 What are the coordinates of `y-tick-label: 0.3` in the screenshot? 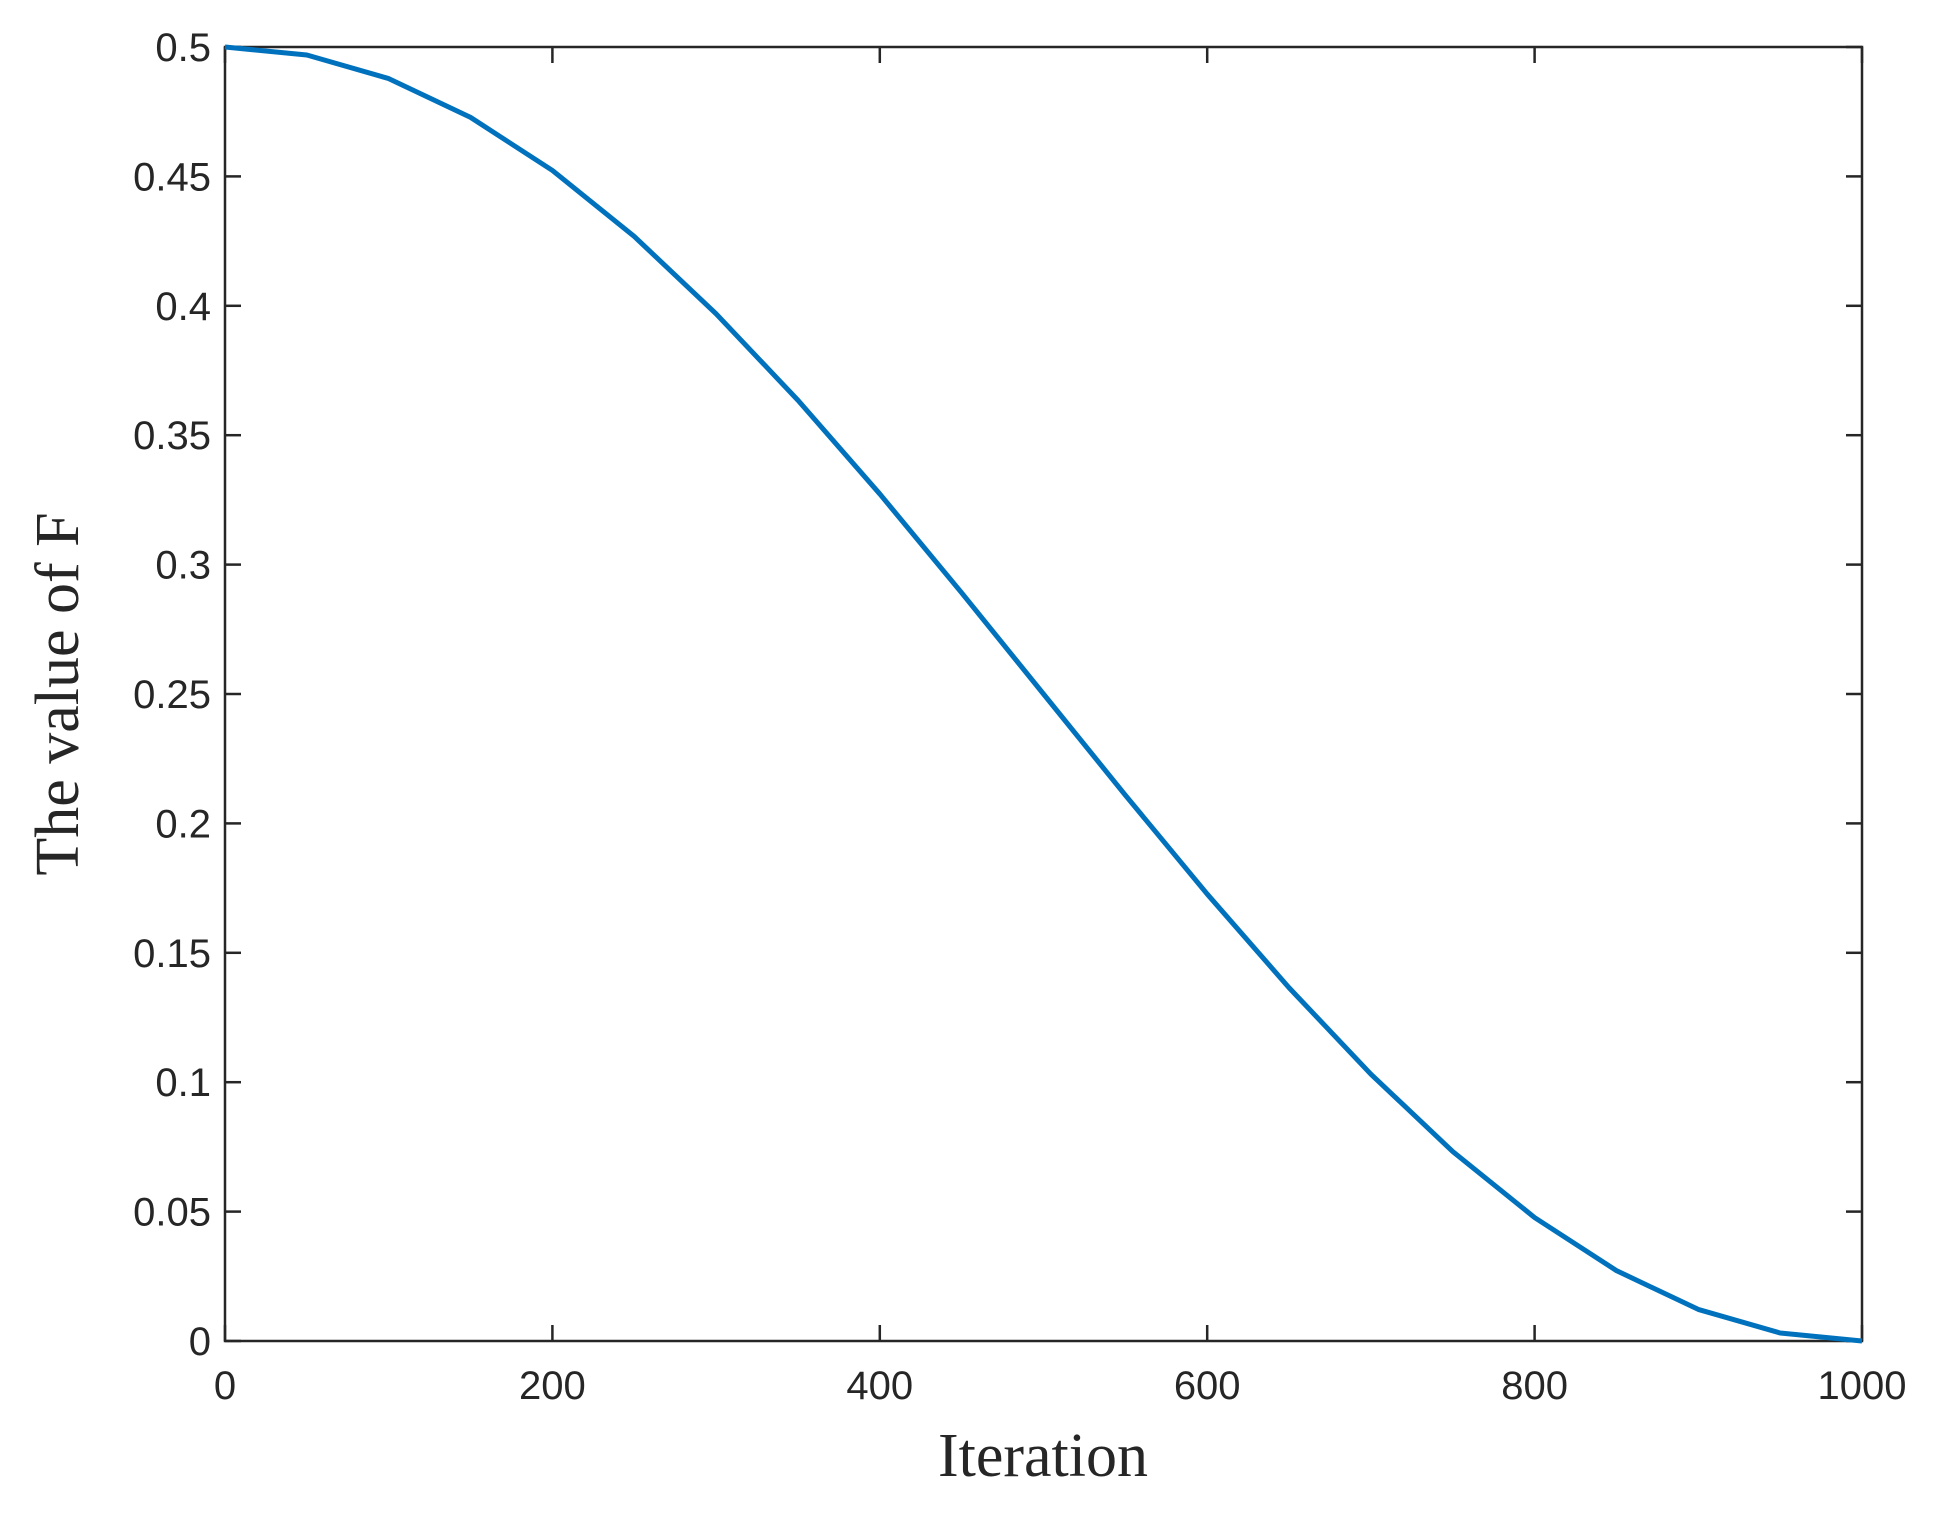 It's located at (183, 566).